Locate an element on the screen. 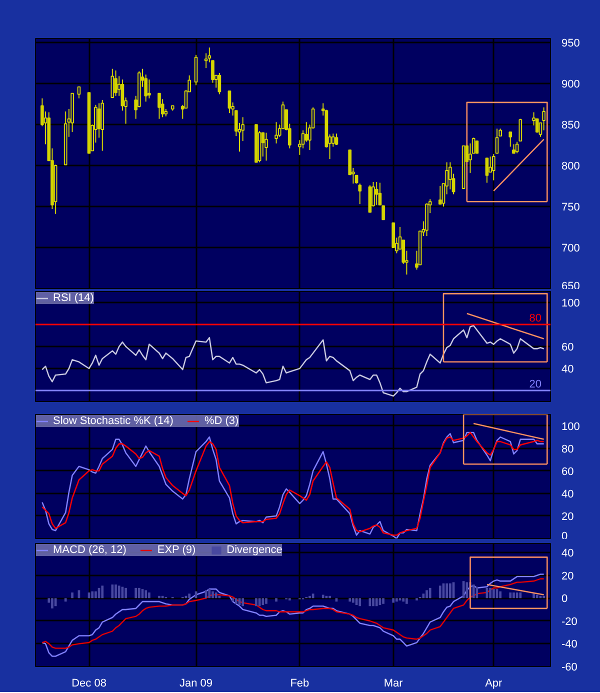  y-tick-label: -40 is located at coordinates (570, 644).